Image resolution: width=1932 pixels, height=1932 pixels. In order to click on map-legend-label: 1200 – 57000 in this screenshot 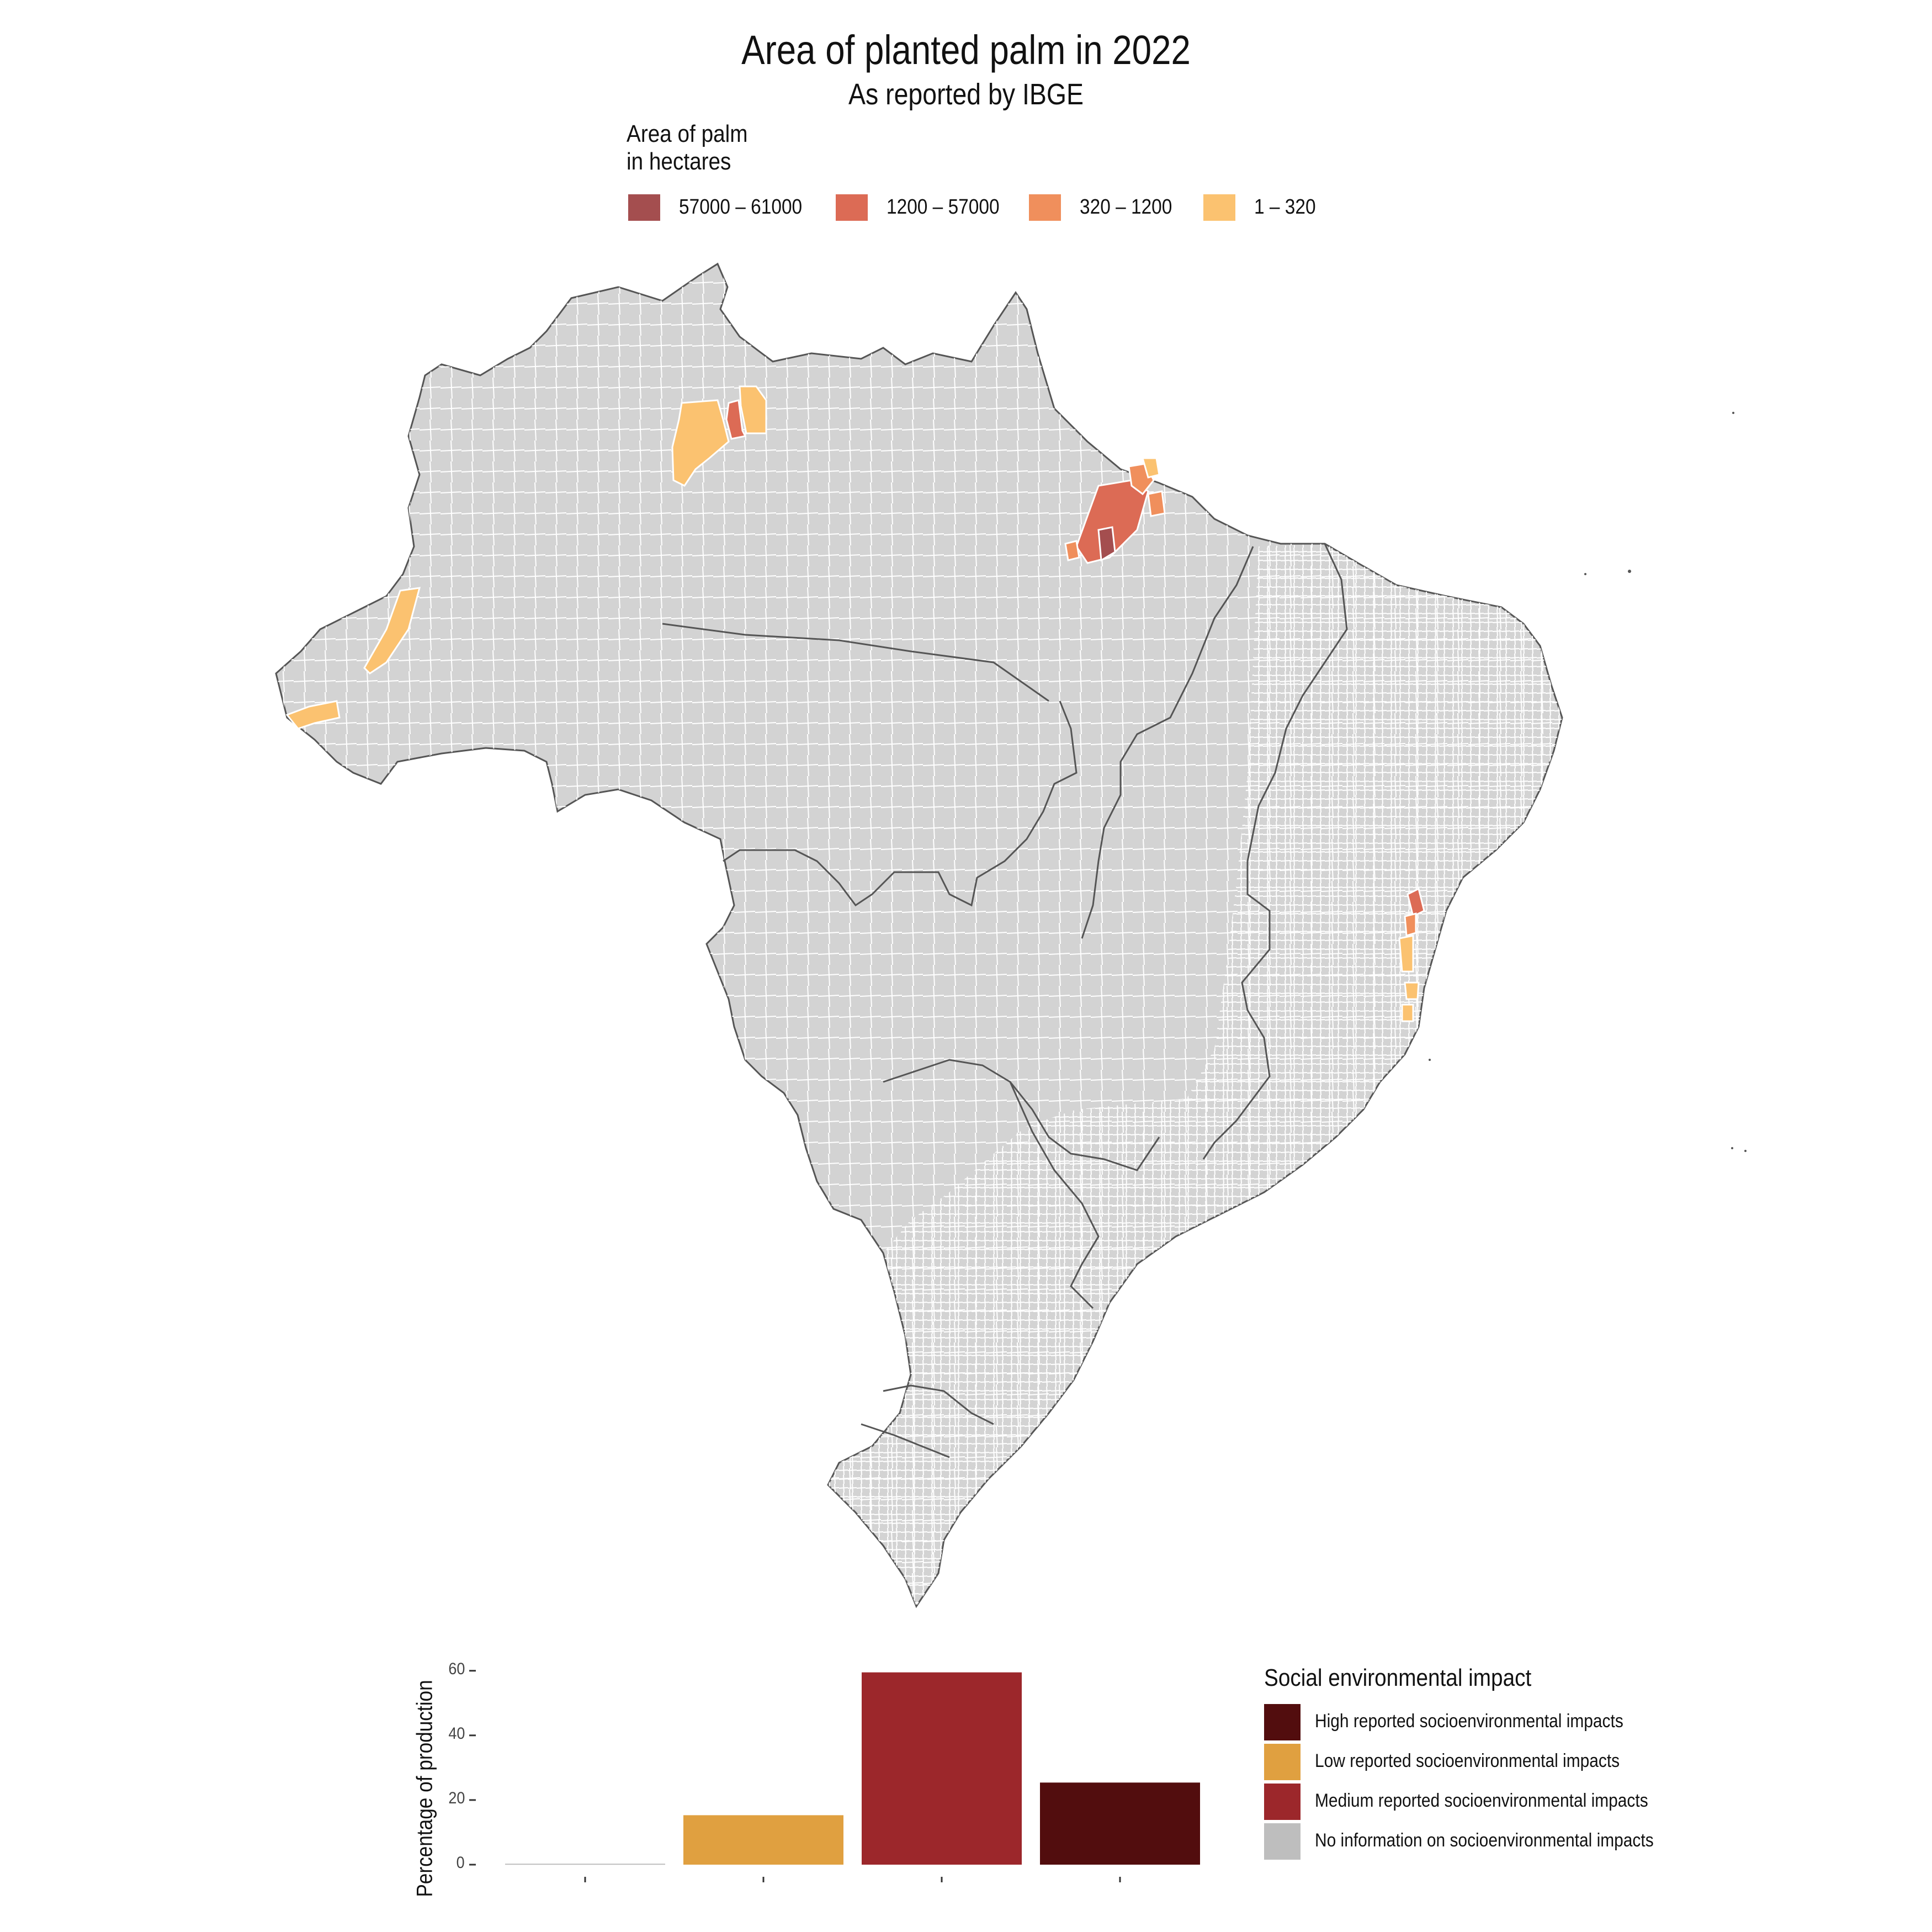, I will do `click(944, 207)`.